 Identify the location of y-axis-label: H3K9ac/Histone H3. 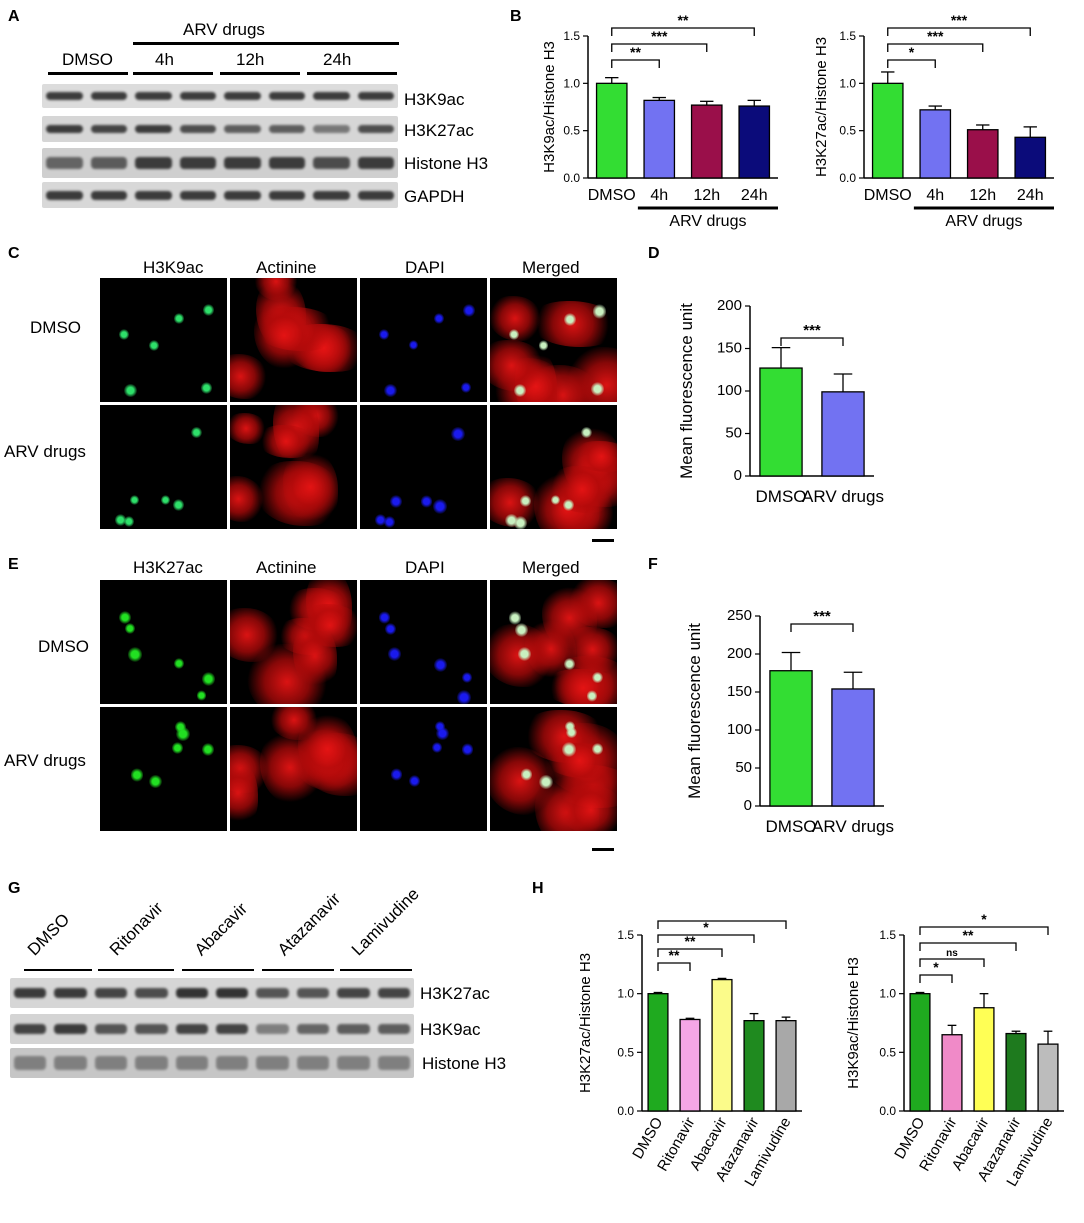
(853, 1023).